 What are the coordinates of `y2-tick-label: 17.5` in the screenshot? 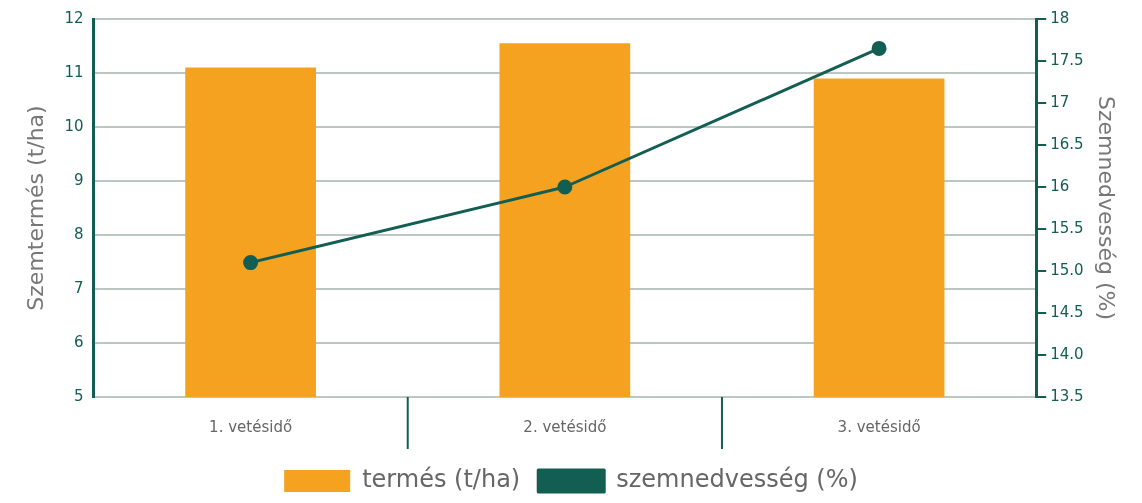 It's located at (1067, 59).